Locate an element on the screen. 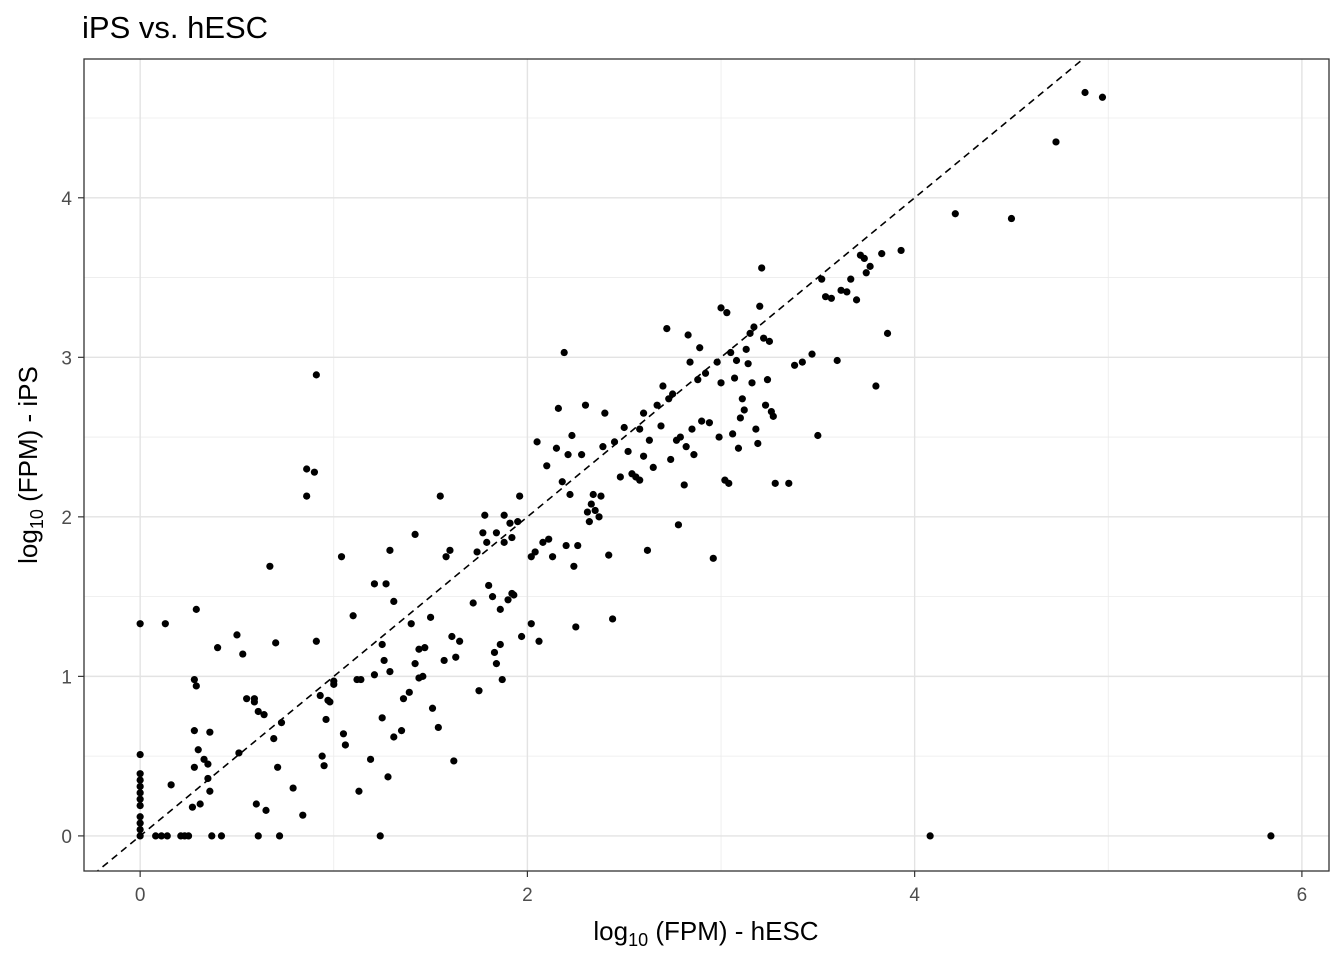 The height and width of the screenshot is (960, 1344). x-axis-title: log10 (FPM) - hESC is located at coordinates (705, 933).